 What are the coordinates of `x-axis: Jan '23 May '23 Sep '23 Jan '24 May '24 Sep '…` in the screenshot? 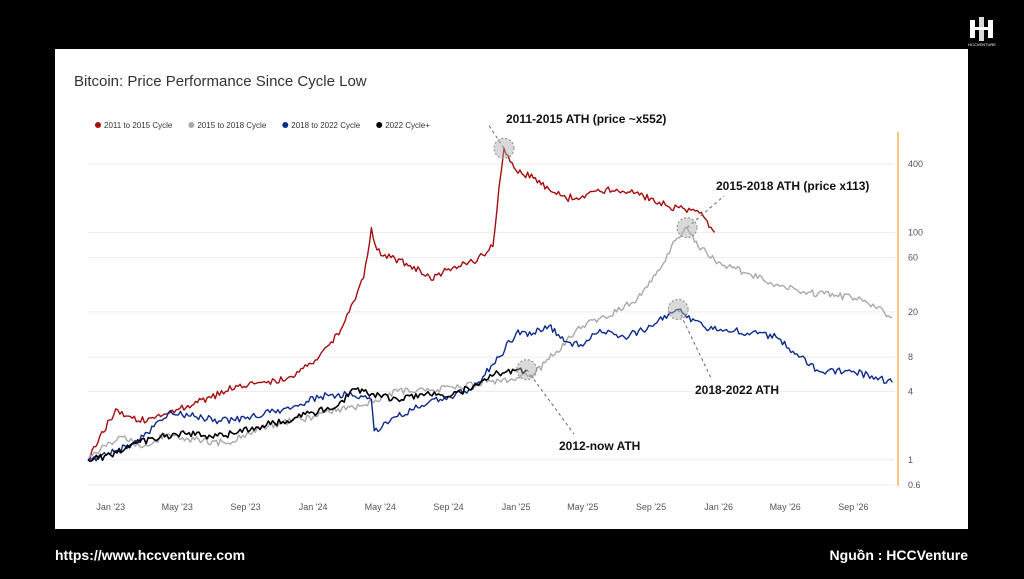 It's located at (482, 507).